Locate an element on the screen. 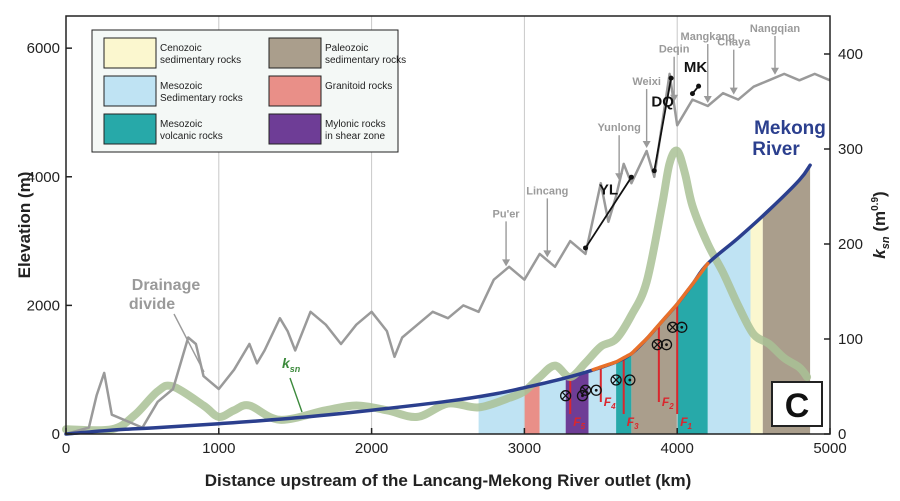 The height and width of the screenshot is (501, 900). ksn-leader is located at coordinates (296, 395).